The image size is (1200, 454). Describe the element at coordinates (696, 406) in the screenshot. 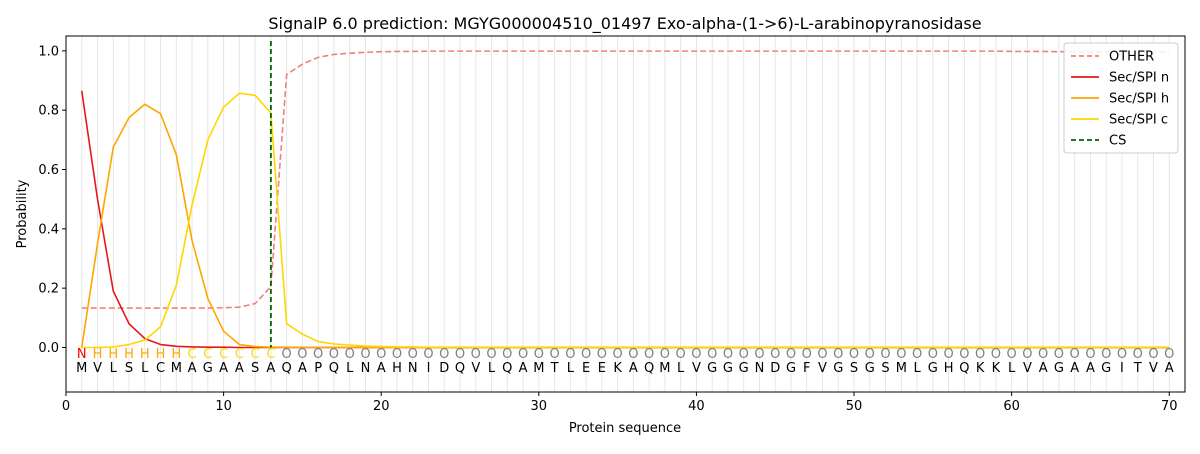

I see `x-tick-label: 40` at that location.